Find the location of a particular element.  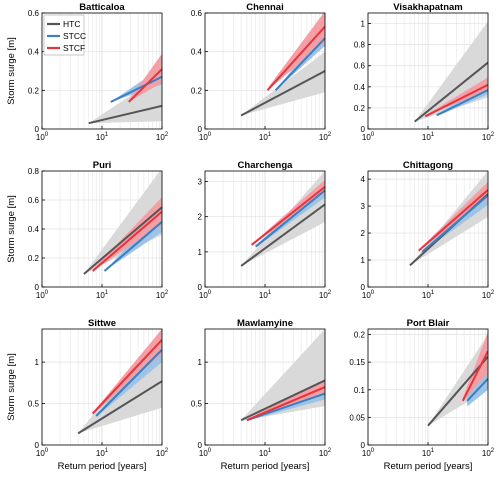

y-tick-label: 3 is located at coordinates (363, 206).